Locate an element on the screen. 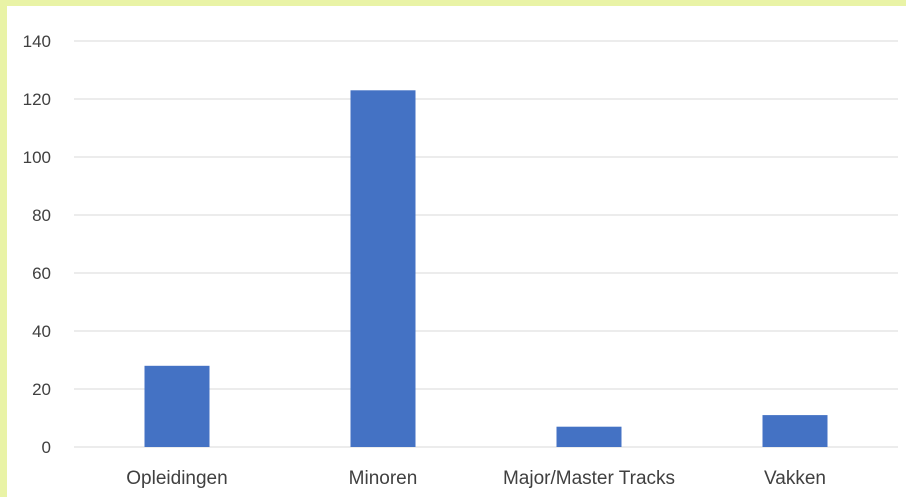 The image size is (906, 497). y-tick-label: 120 is located at coordinates (37, 99).